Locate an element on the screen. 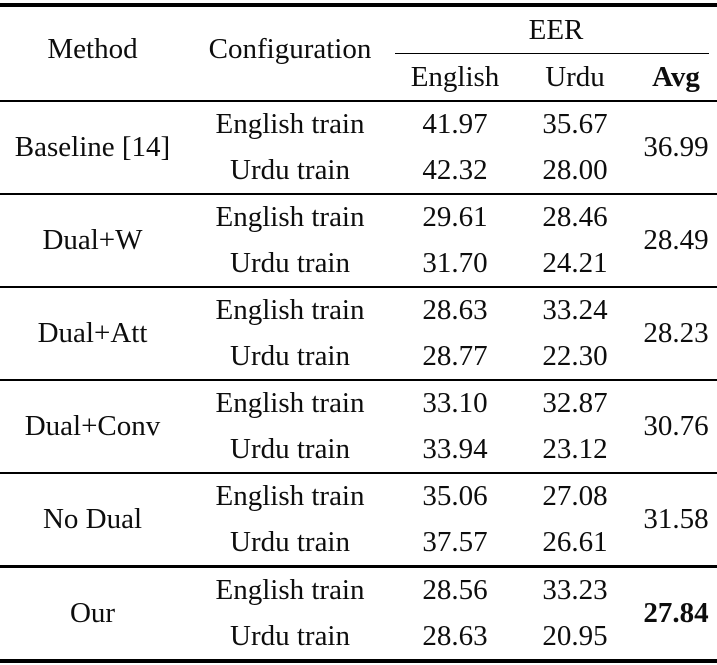  eer-urdu-value: 26.61 is located at coordinates (575, 541).